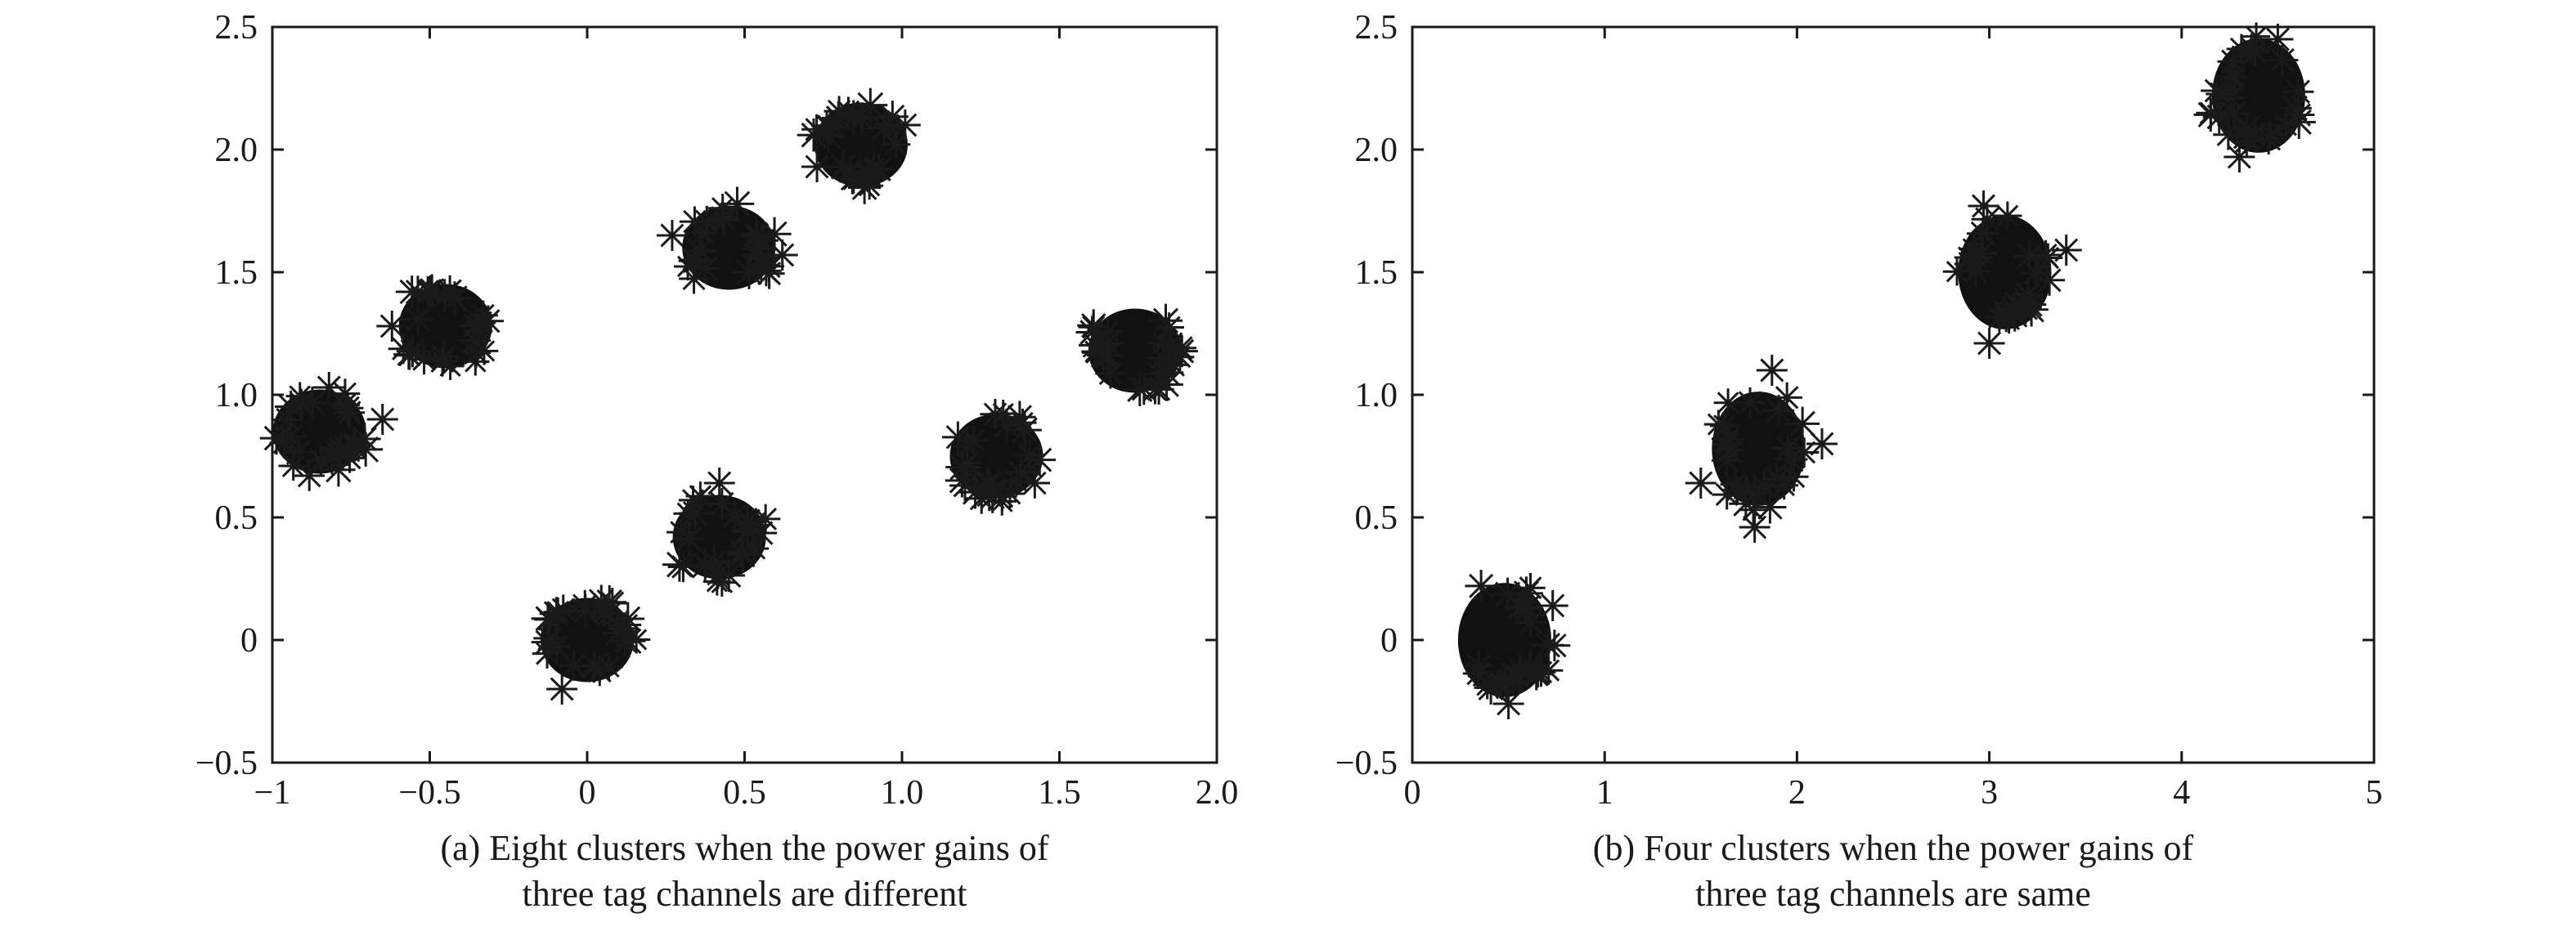 This screenshot has height=931, width=2576. I want to click on panel-a-y-tick-label: 2.5, so click(236, 28).